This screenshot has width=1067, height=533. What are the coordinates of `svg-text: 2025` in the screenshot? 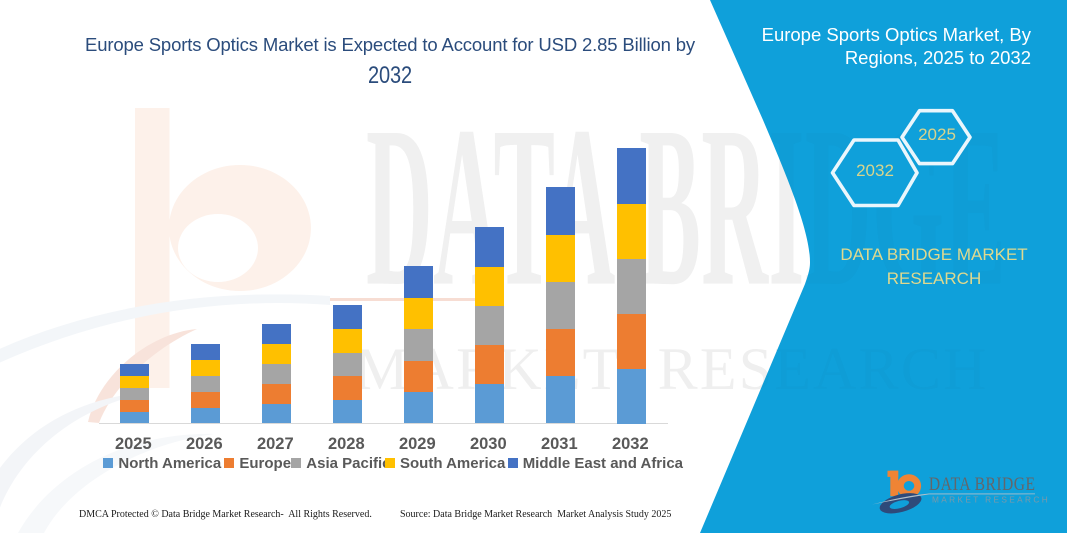 It's located at (937, 134).